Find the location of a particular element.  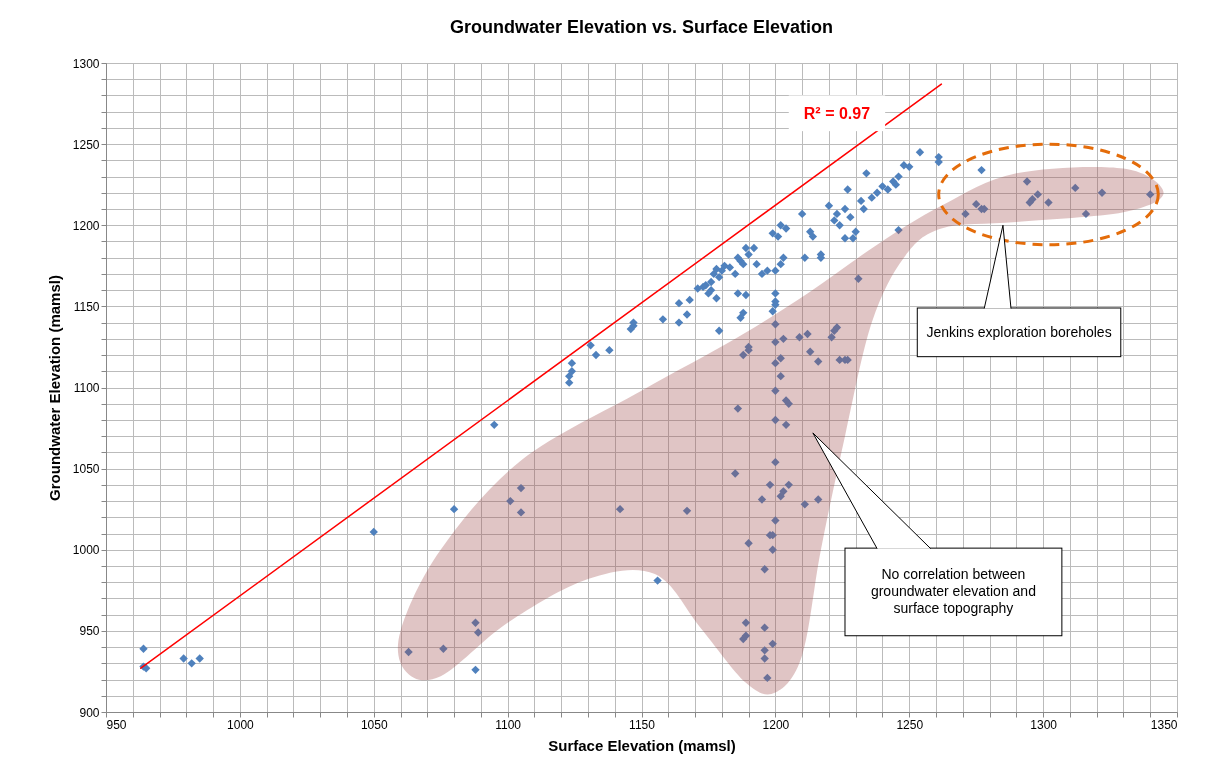

x-tick-label: 1350 is located at coordinates (1164, 724).